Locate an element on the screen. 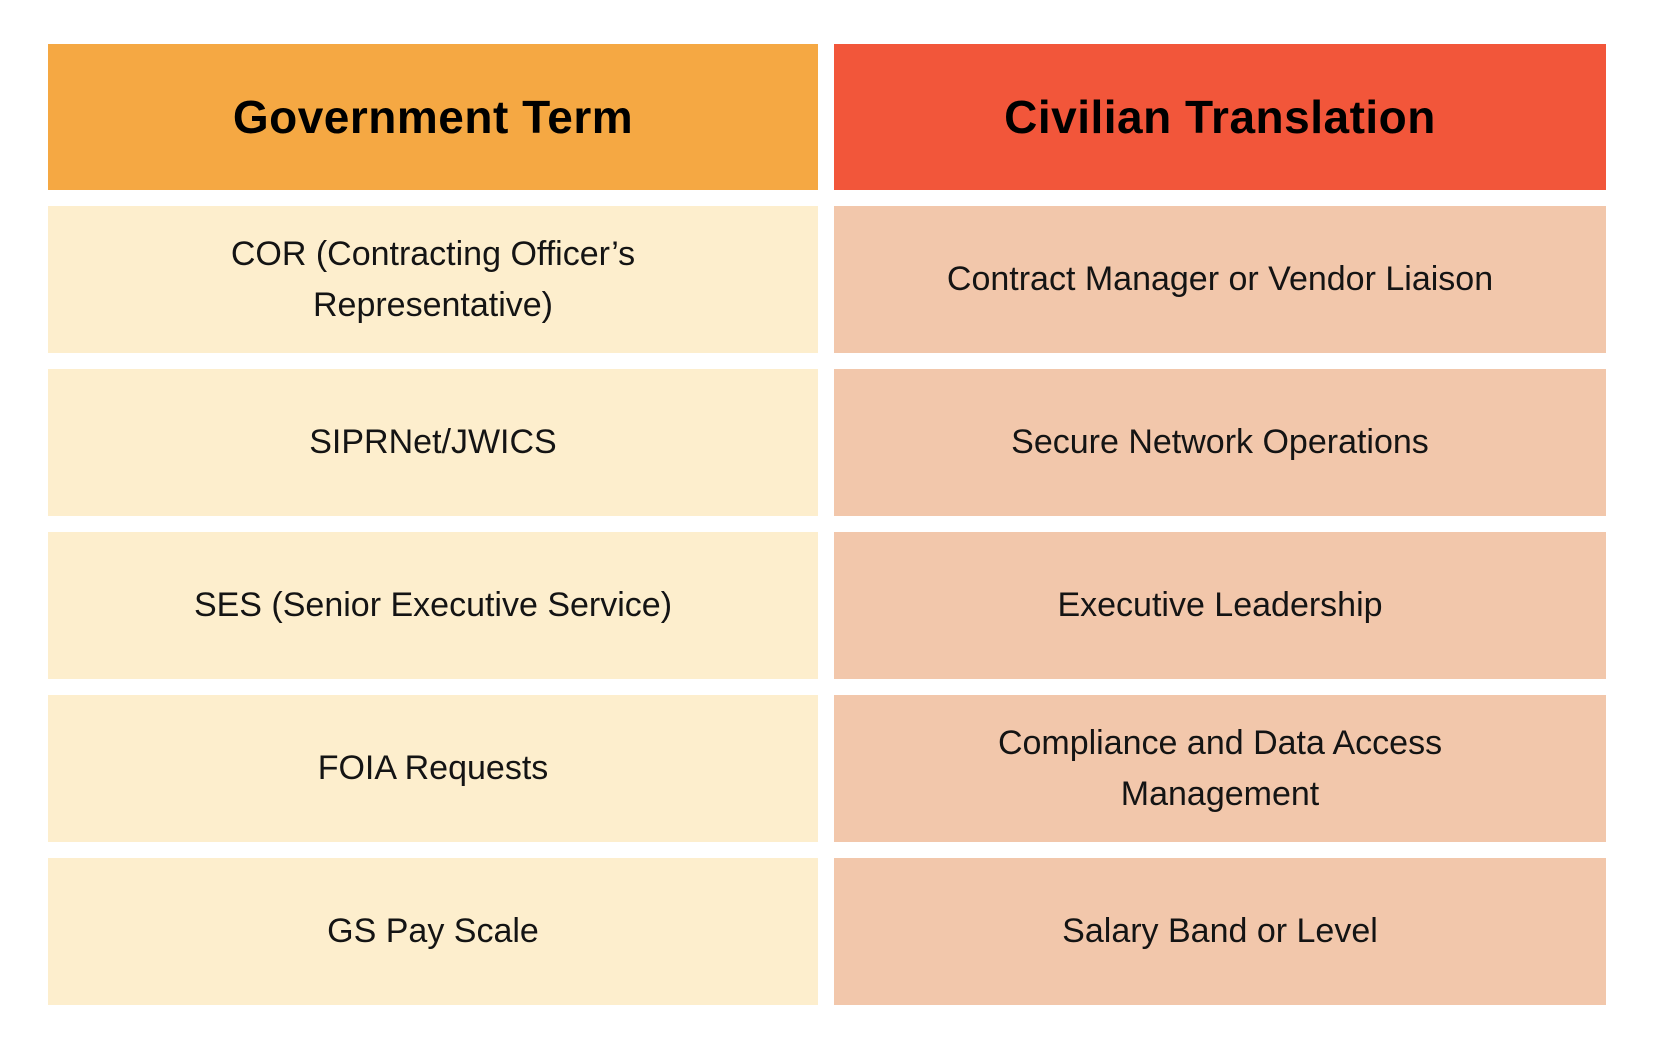  term-cell-ses: SES (Senior Executive Service) is located at coordinates (433, 605).